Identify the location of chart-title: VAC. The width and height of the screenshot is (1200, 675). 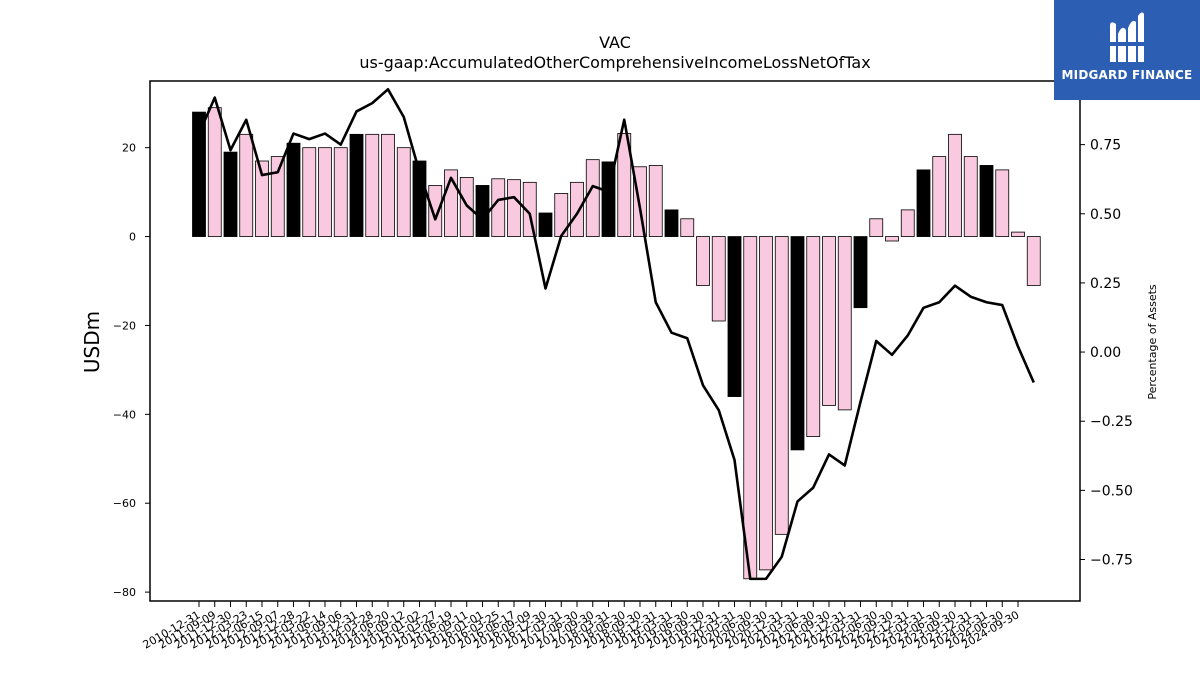
(615, 42).